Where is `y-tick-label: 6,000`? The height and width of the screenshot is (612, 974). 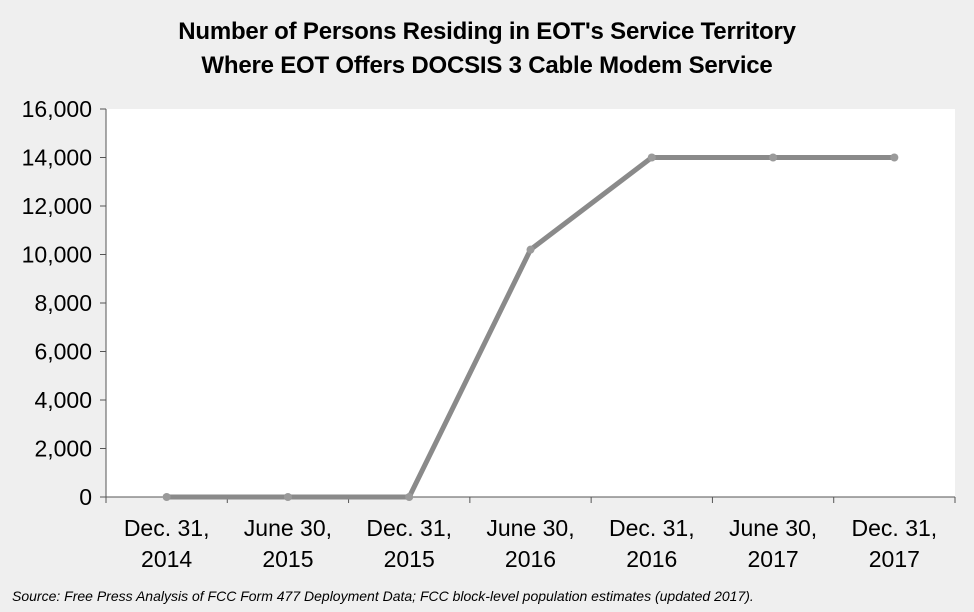
y-tick-label: 6,000 is located at coordinates (63, 352).